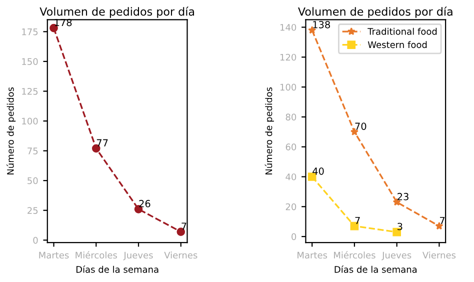 The height and width of the screenshot is (282, 474). Describe the element at coordinates (33, 151) in the screenshot. I see `y-tick-label: 75` at that location.